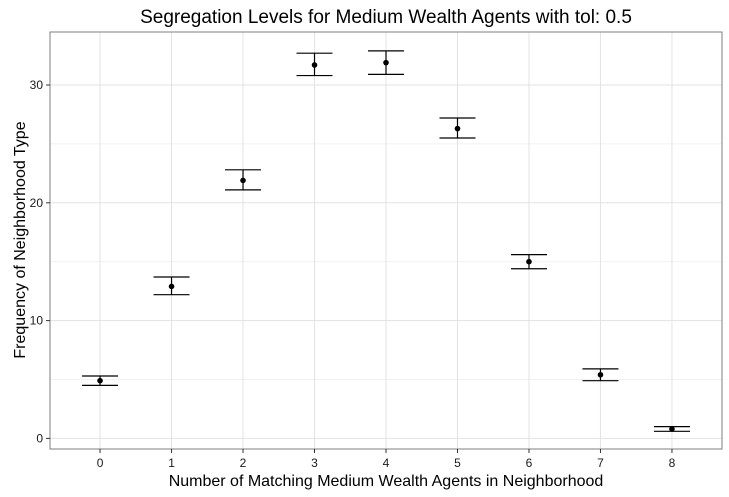 The image size is (729, 497). Describe the element at coordinates (457, 463) in the screenshot. I see `x-tick-label: 5` at that location.